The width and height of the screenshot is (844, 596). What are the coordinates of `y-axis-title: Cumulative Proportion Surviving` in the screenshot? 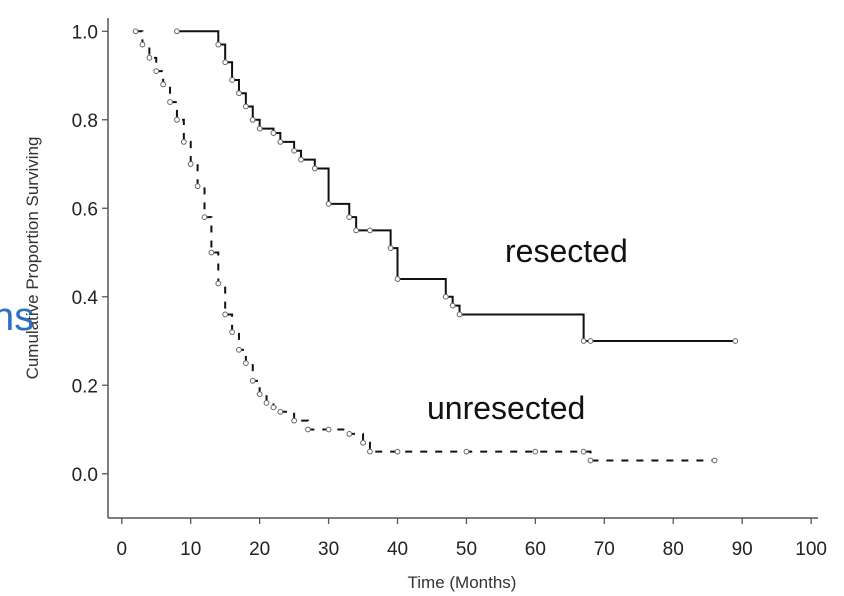 It's located at (32, 258).